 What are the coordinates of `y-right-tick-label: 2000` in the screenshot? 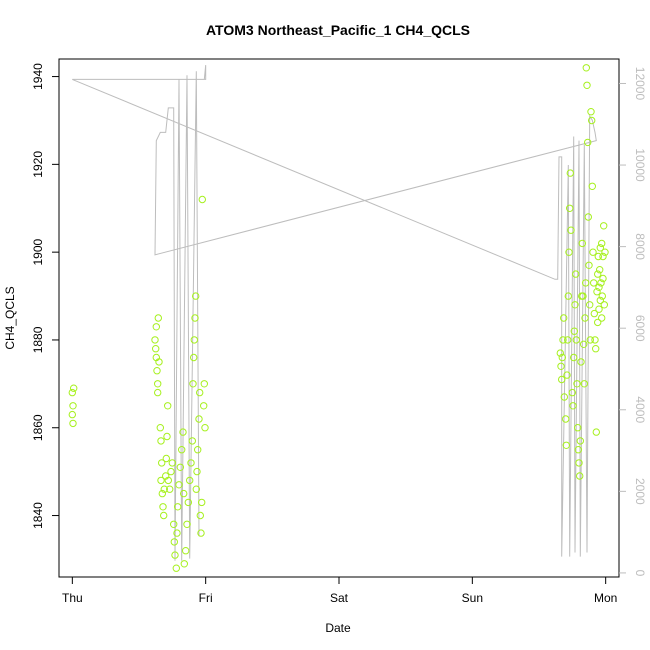 It's located at (640, 491).